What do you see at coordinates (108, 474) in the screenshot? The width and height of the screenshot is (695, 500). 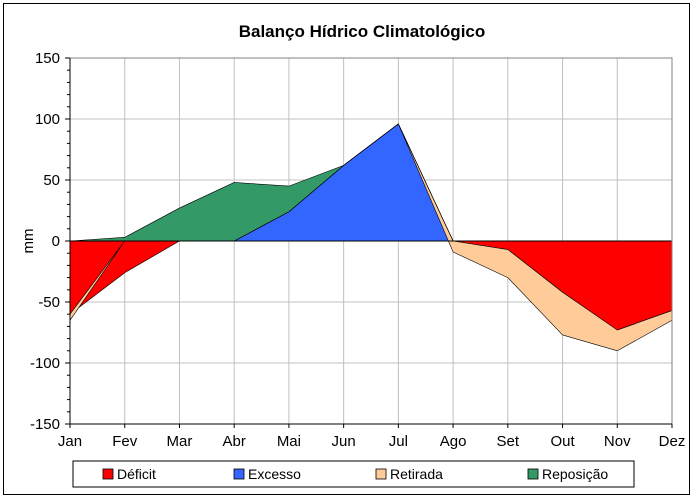 I see `legend-swatch-deficit` at bounding box center [108, 474].